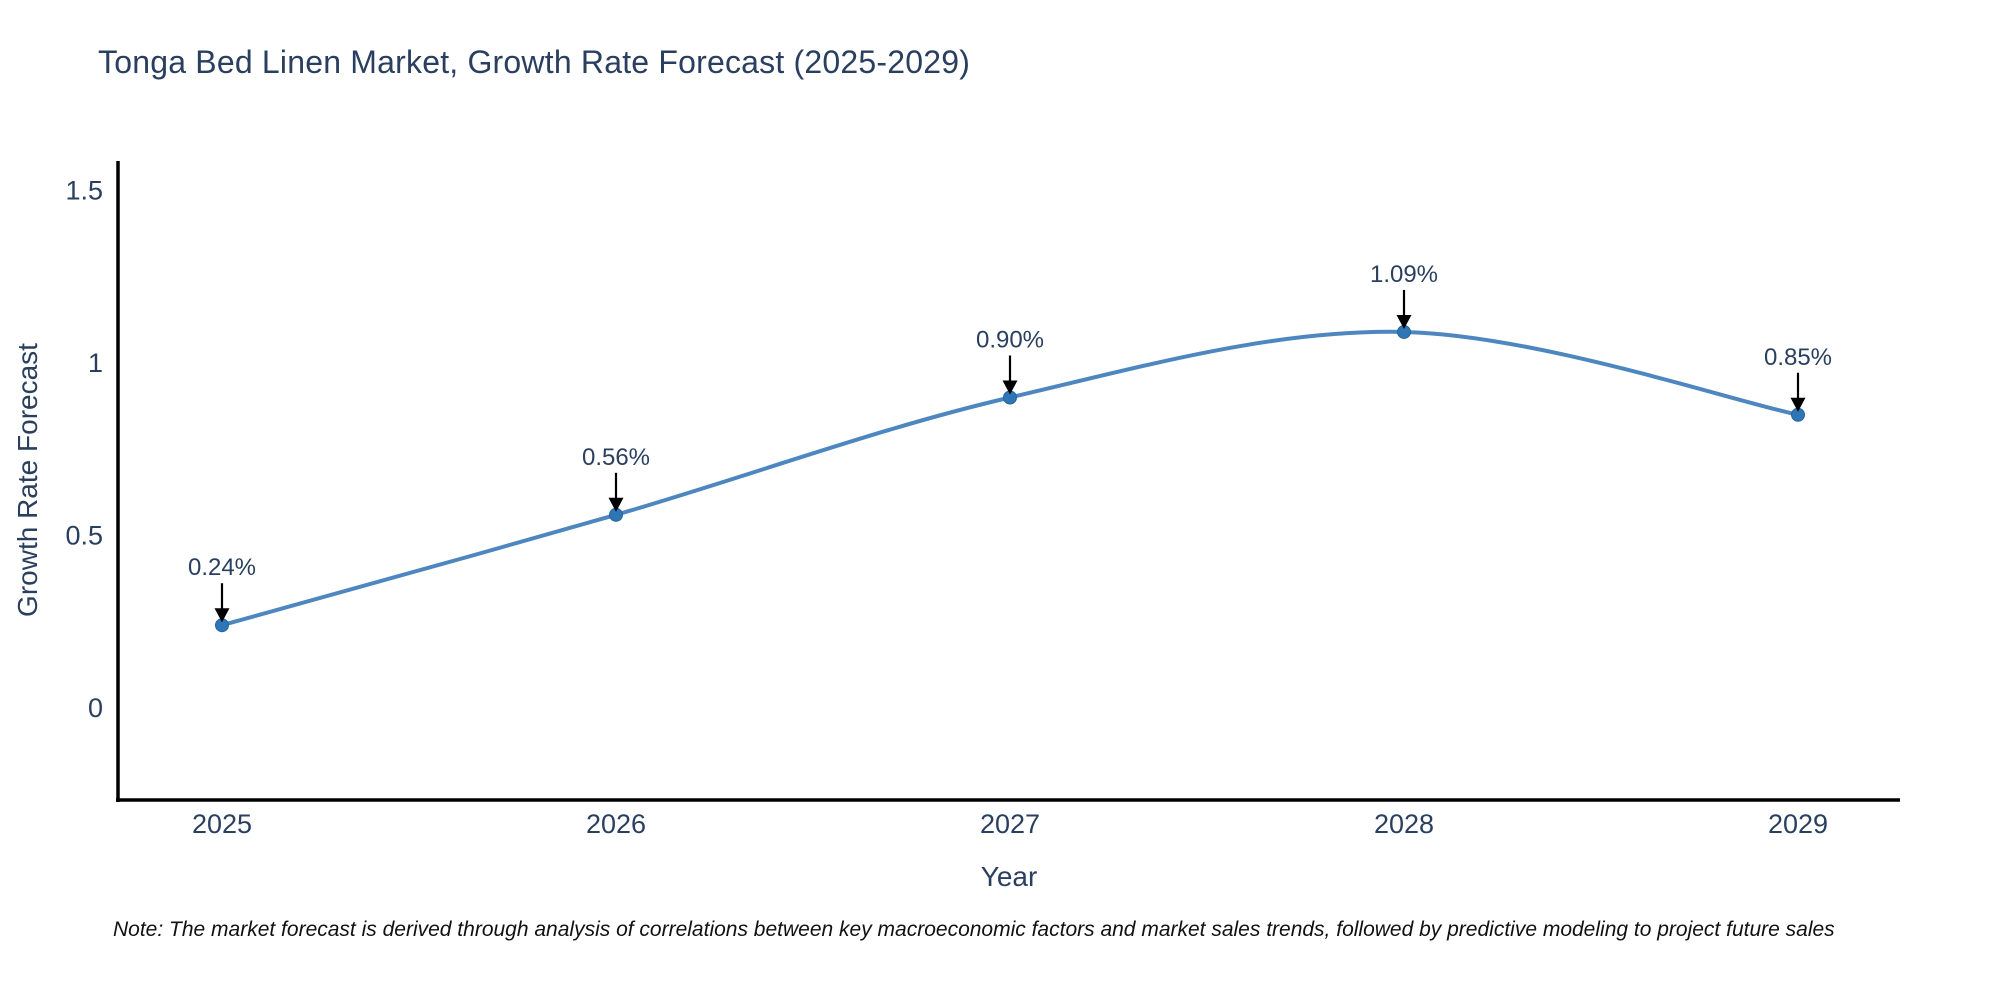 This screenshot has width=2000, height=1000. Describe the element at coordinates (616, 824) in the screenshot. I see `x-tick-label: 2026` at that location.